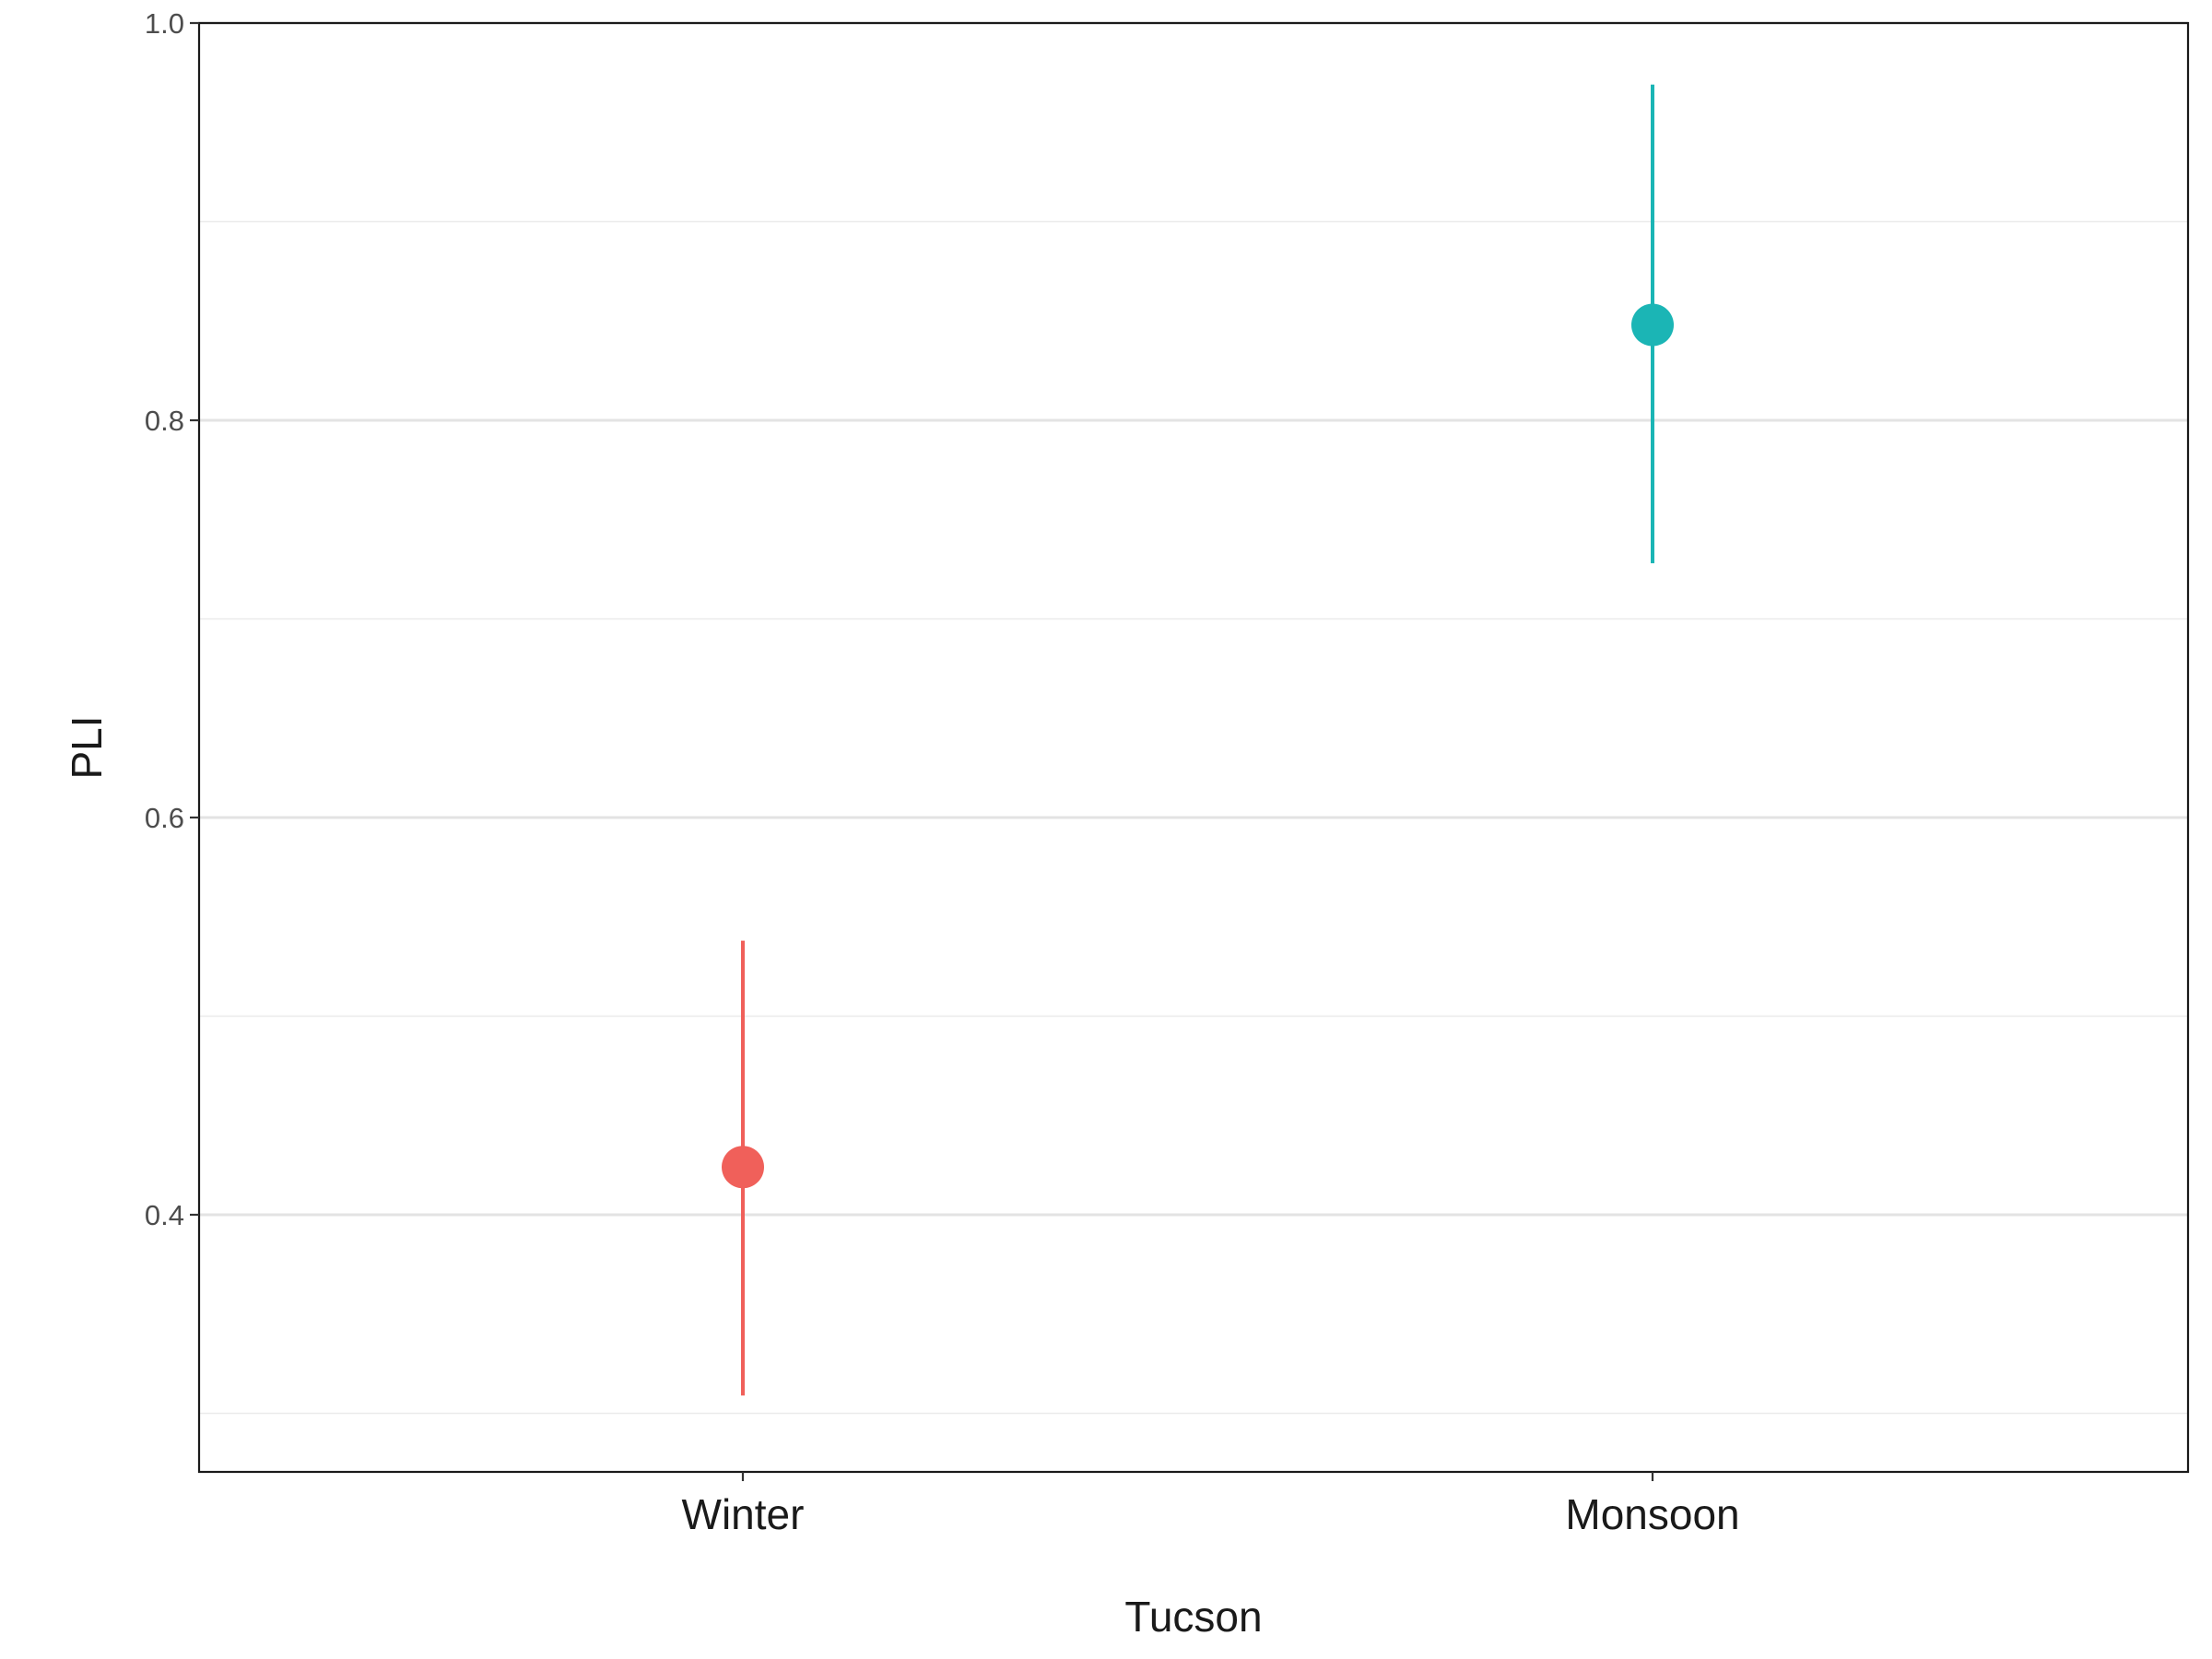 This screenshot has width=2212, height=1659. I want to click on y-tick-label: 0.8, so click(164, 421).